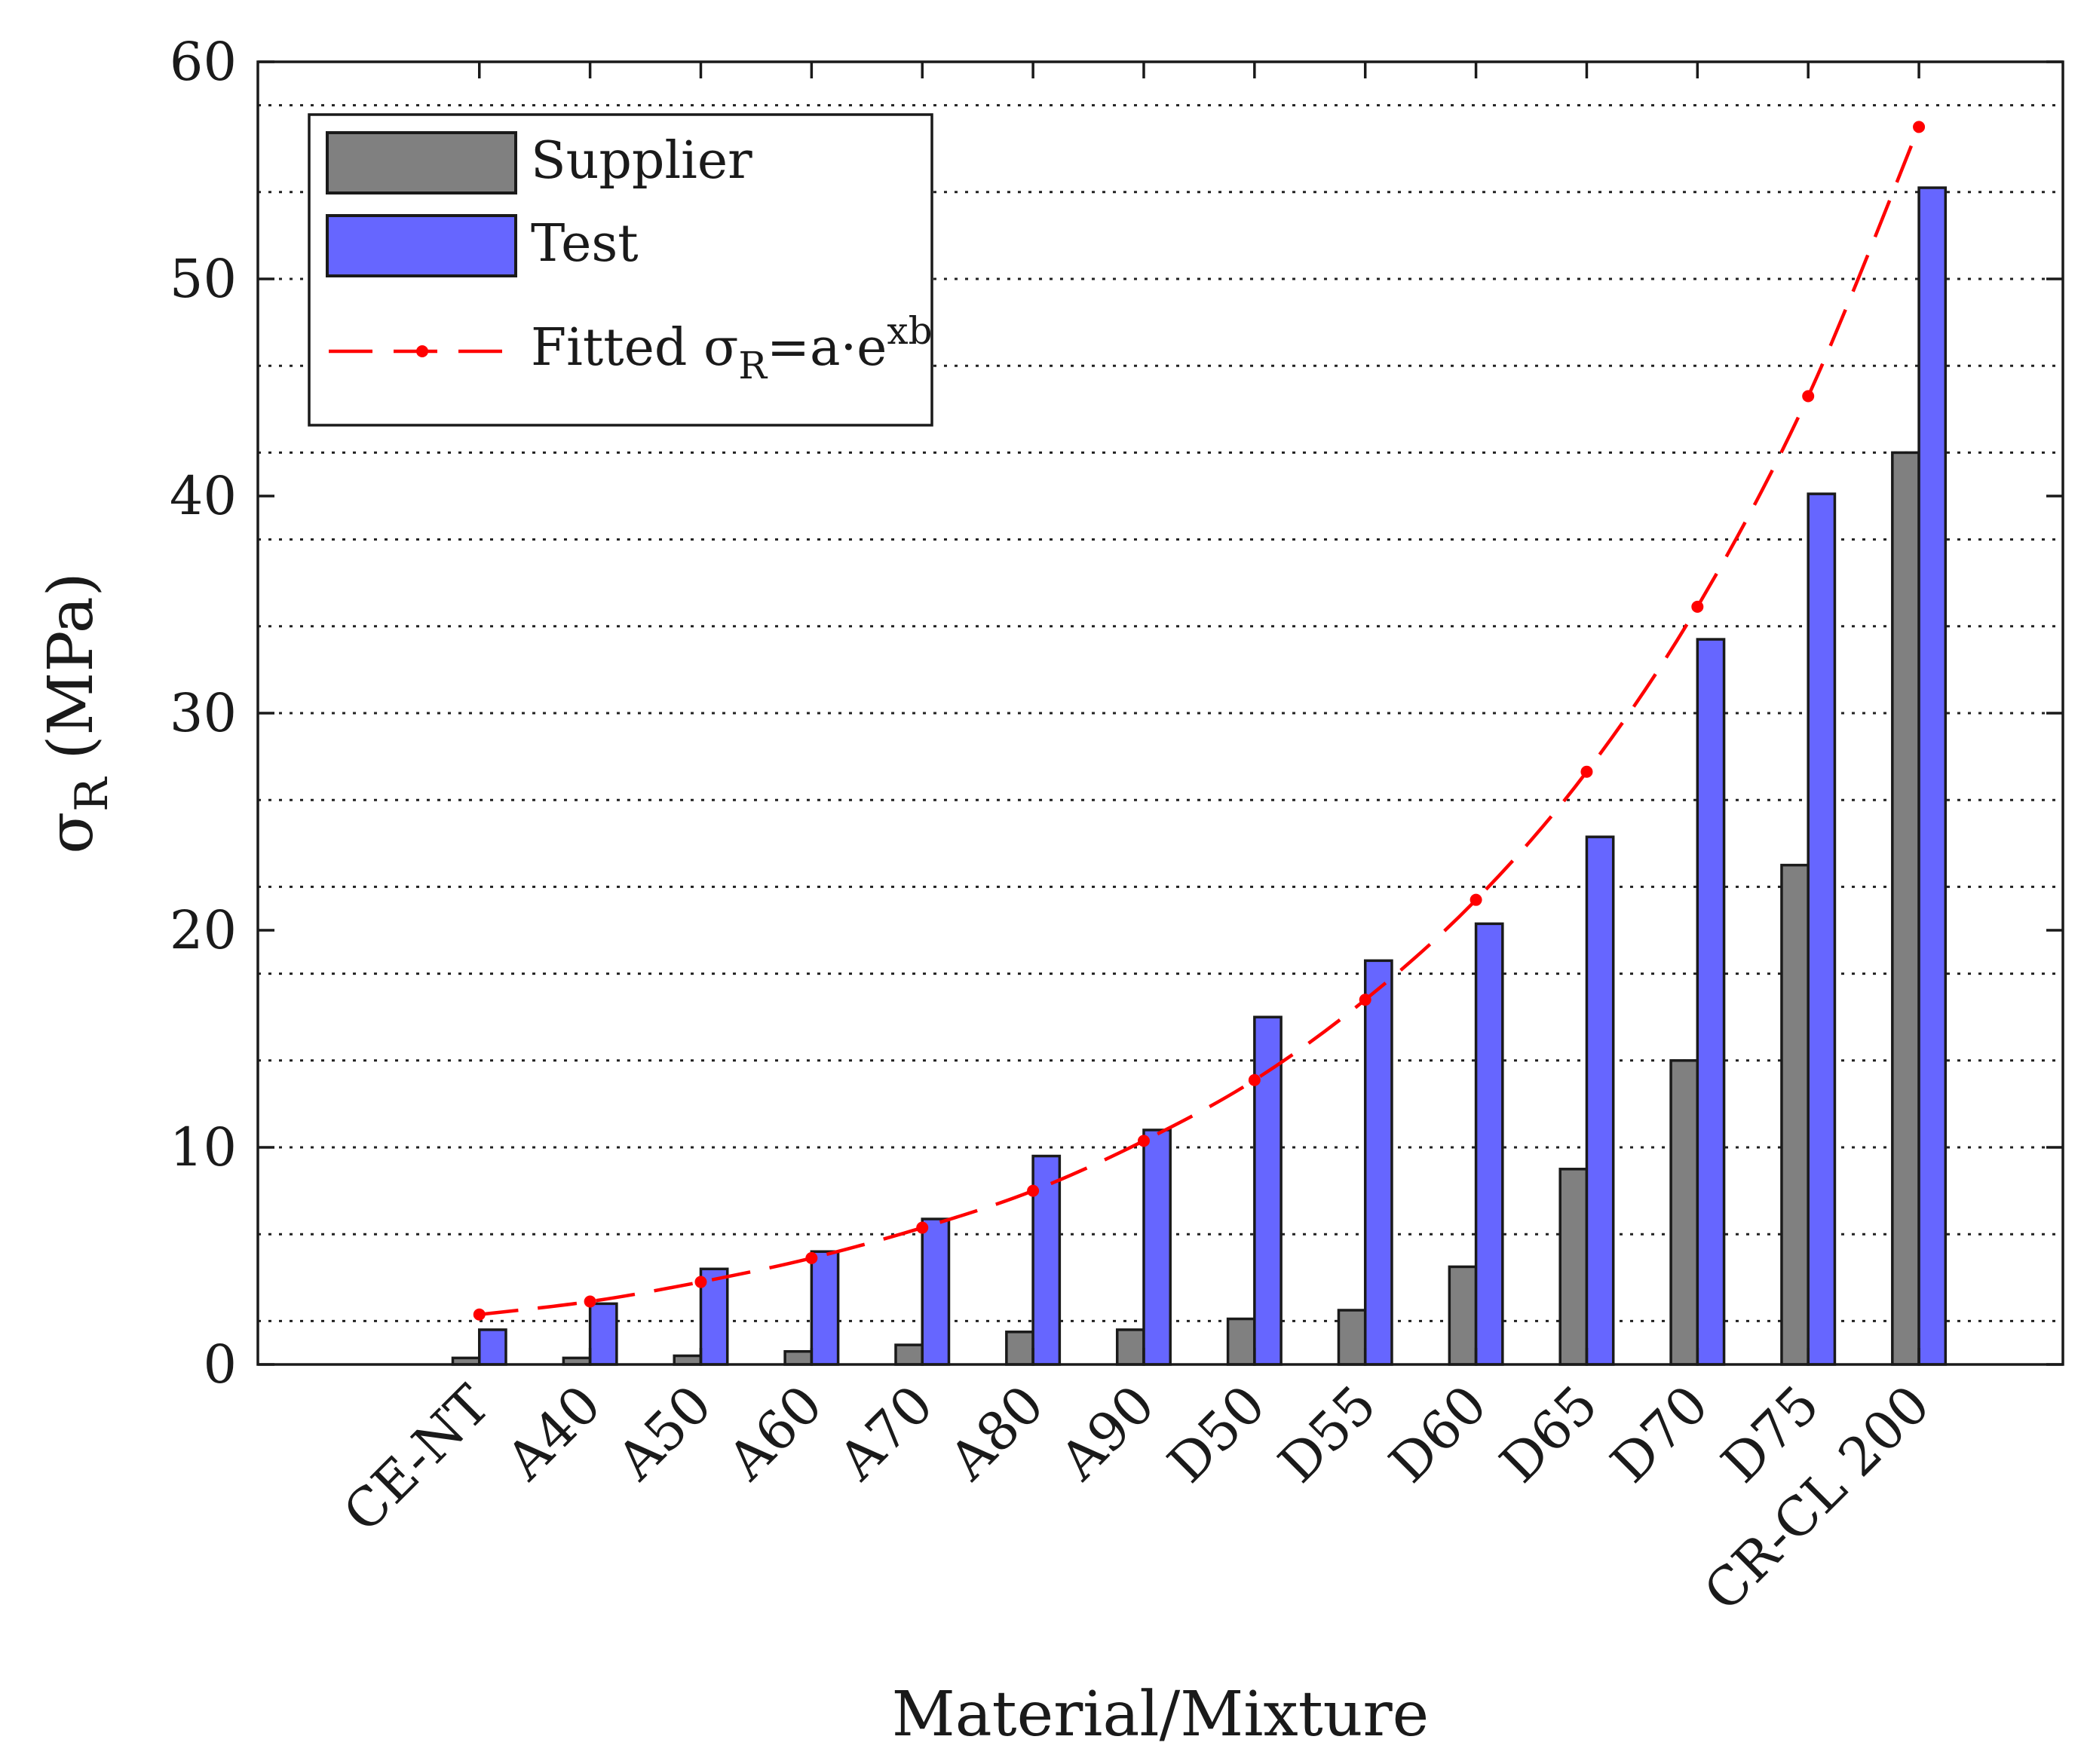  What do you see at coordinates (811, 1257) in the screenshot?
I see `fit-point-a60` at bounding box center [811, 1257].